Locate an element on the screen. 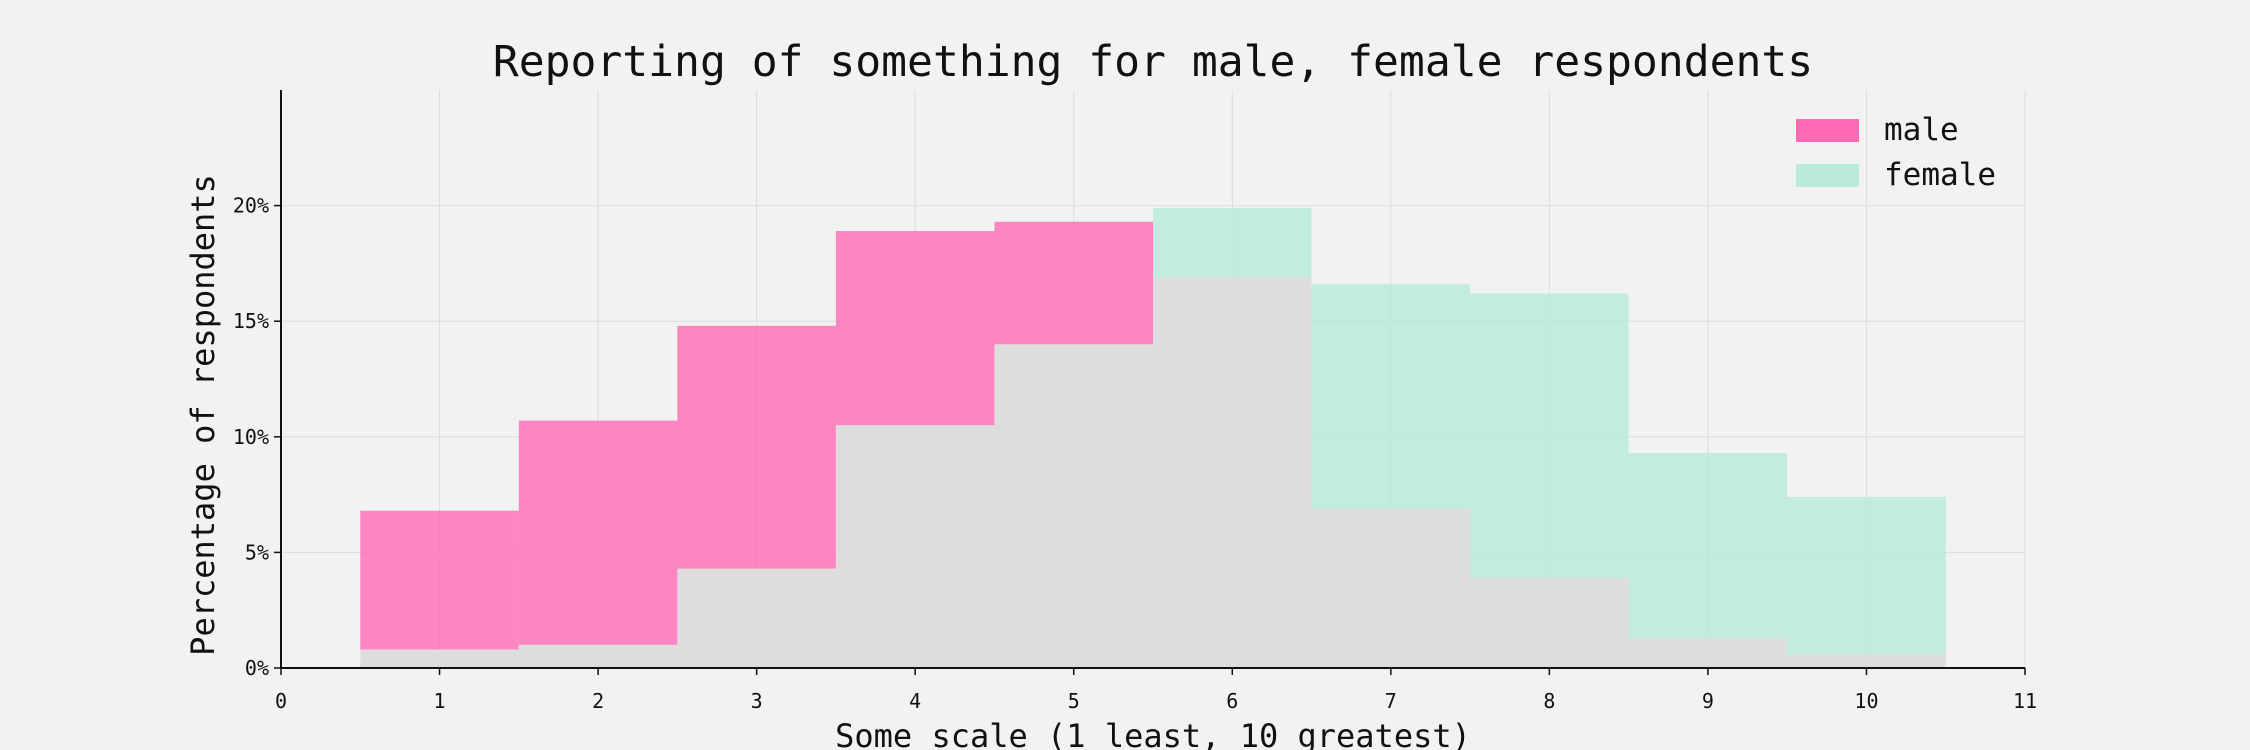  x-tick-label: 8 is located at coordinates (1549, 701).